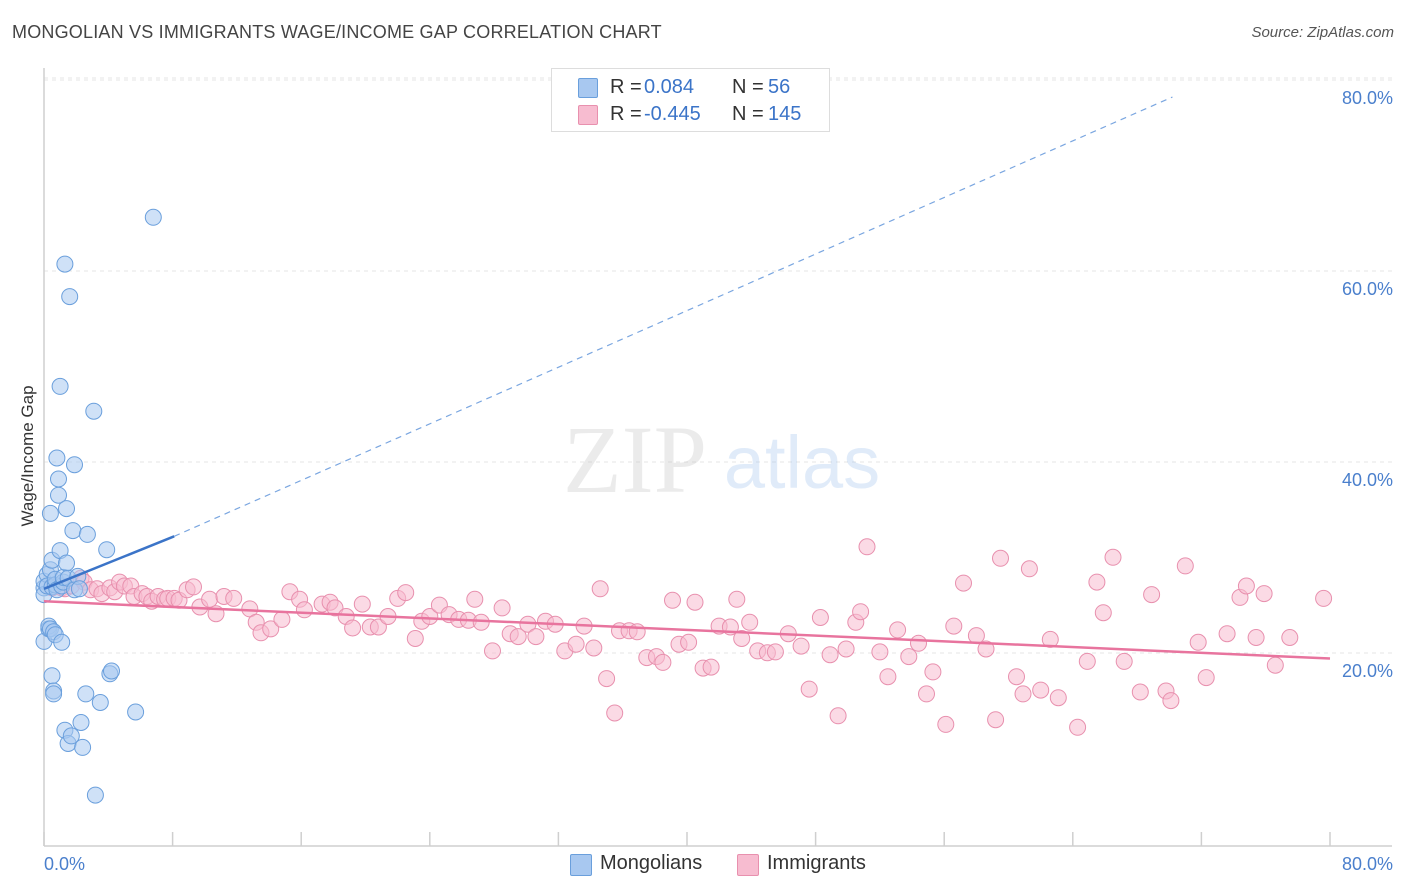 The height and width of the screenshot is (892, 1406). I want to click on series-swatch-immigrants, so click(748, 865).